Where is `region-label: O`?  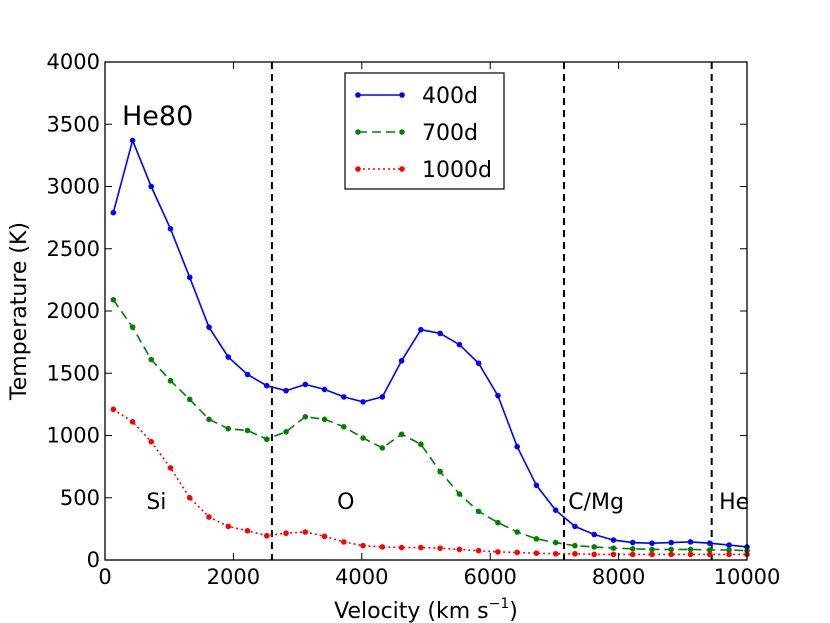 region-label: O is located at coordinates (345, 502).